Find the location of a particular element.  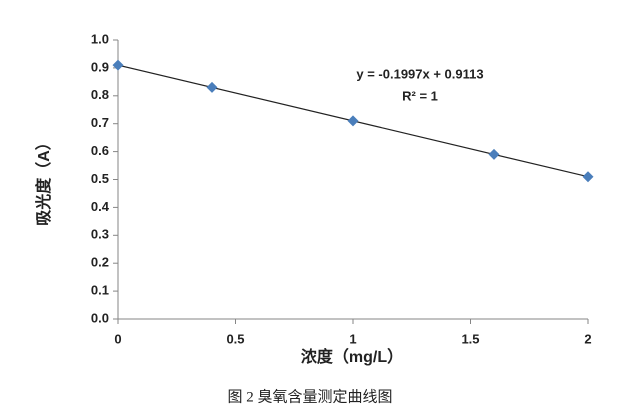

y-tick-label: 0.4 is located at coordinates (100, 206).